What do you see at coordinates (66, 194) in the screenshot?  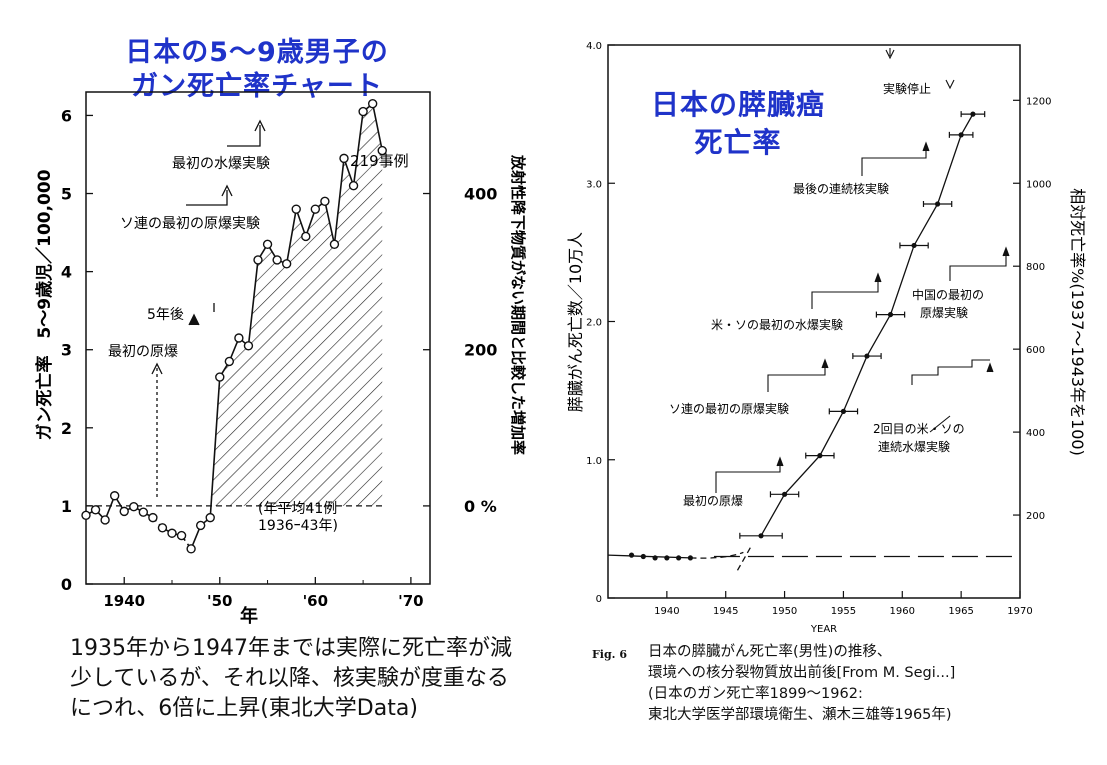 I see `left-y-tick-label: 5` at bounding box center [66, 194].